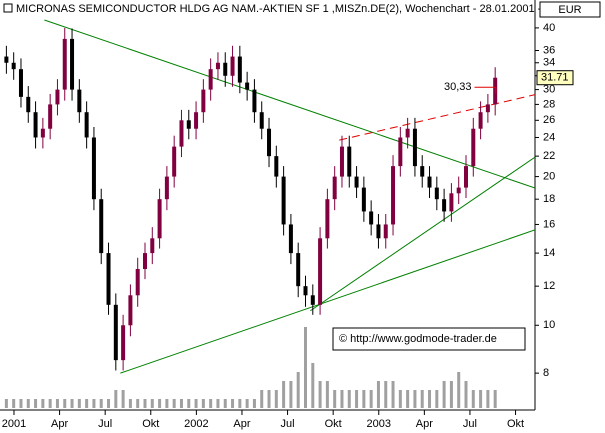 Image resolution: width=605 pixels, height=433 pixels. I want to click on x-tick-label: 2001, so click(14, 424).